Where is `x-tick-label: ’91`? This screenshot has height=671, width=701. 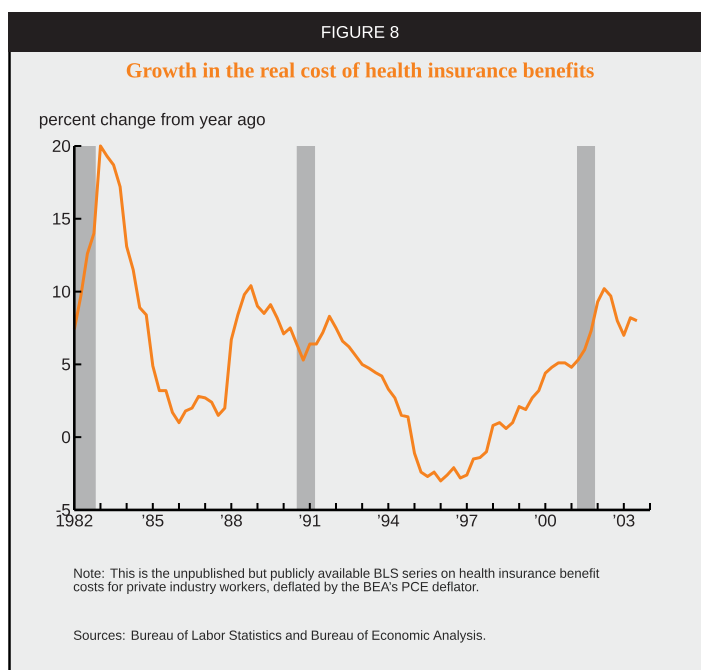
x-tick-label: ’91 is located at coordinates (310, 520).